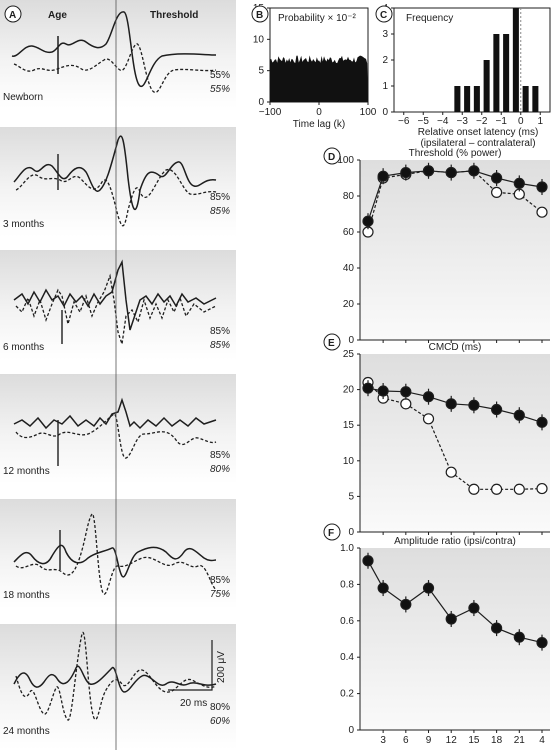 This screenshot has width=555, height=750. Describe the element at coordinates (116, 436) in the screenshot. I see `trace-12m-ipsi` at that location.